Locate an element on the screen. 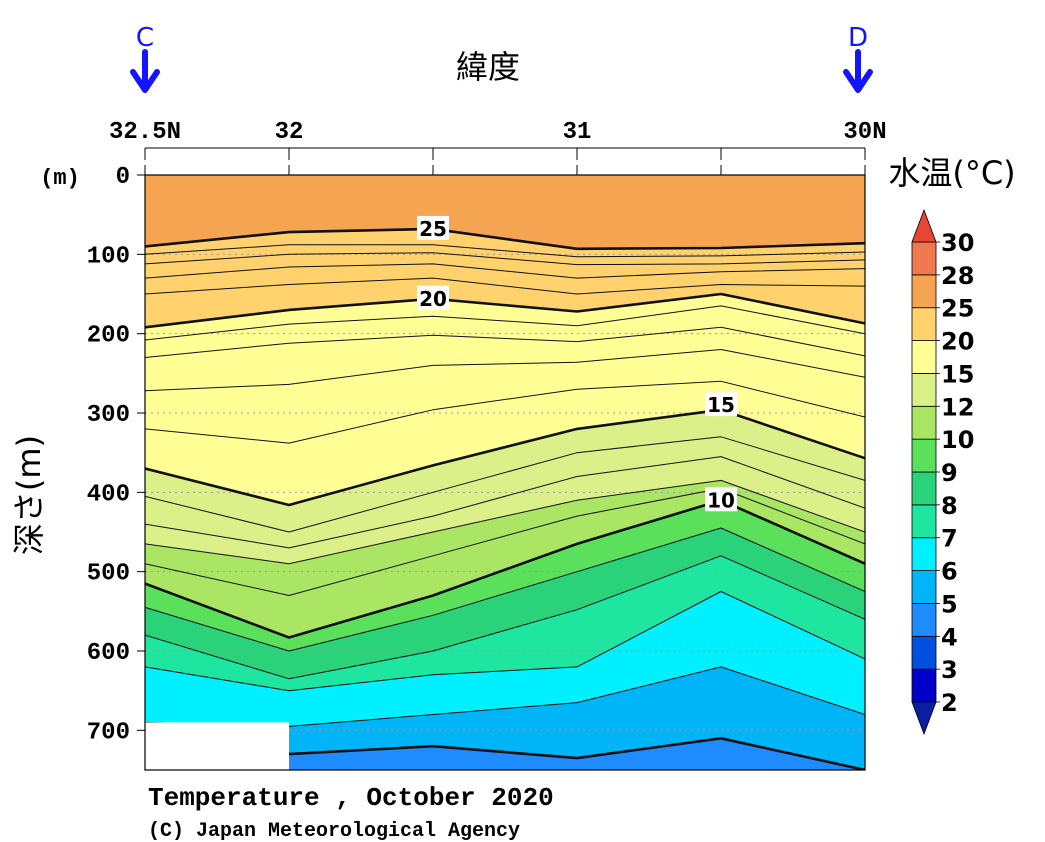 The height and width of the screenshot is (842, 1045). colorbar-label-15: 15 is located at coordinates (957, 374).